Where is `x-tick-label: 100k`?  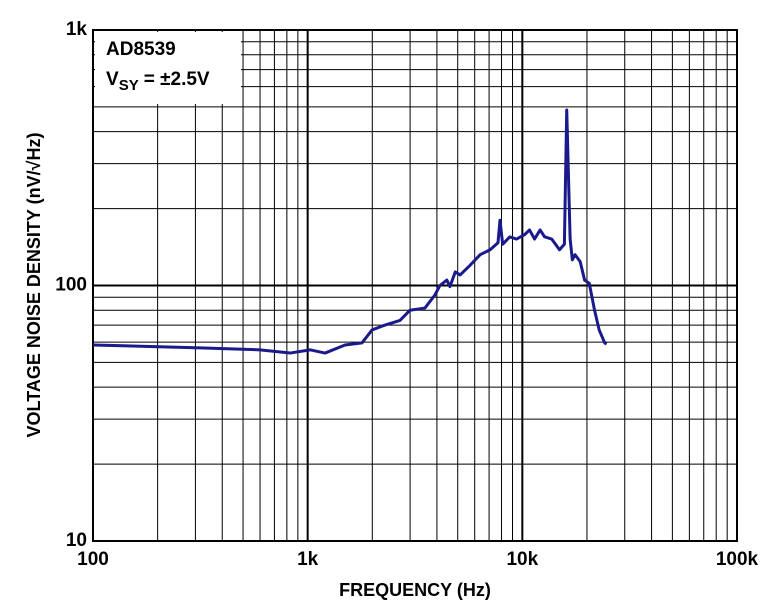 x-tick-label: 100k is located at coordinates (737, 559).